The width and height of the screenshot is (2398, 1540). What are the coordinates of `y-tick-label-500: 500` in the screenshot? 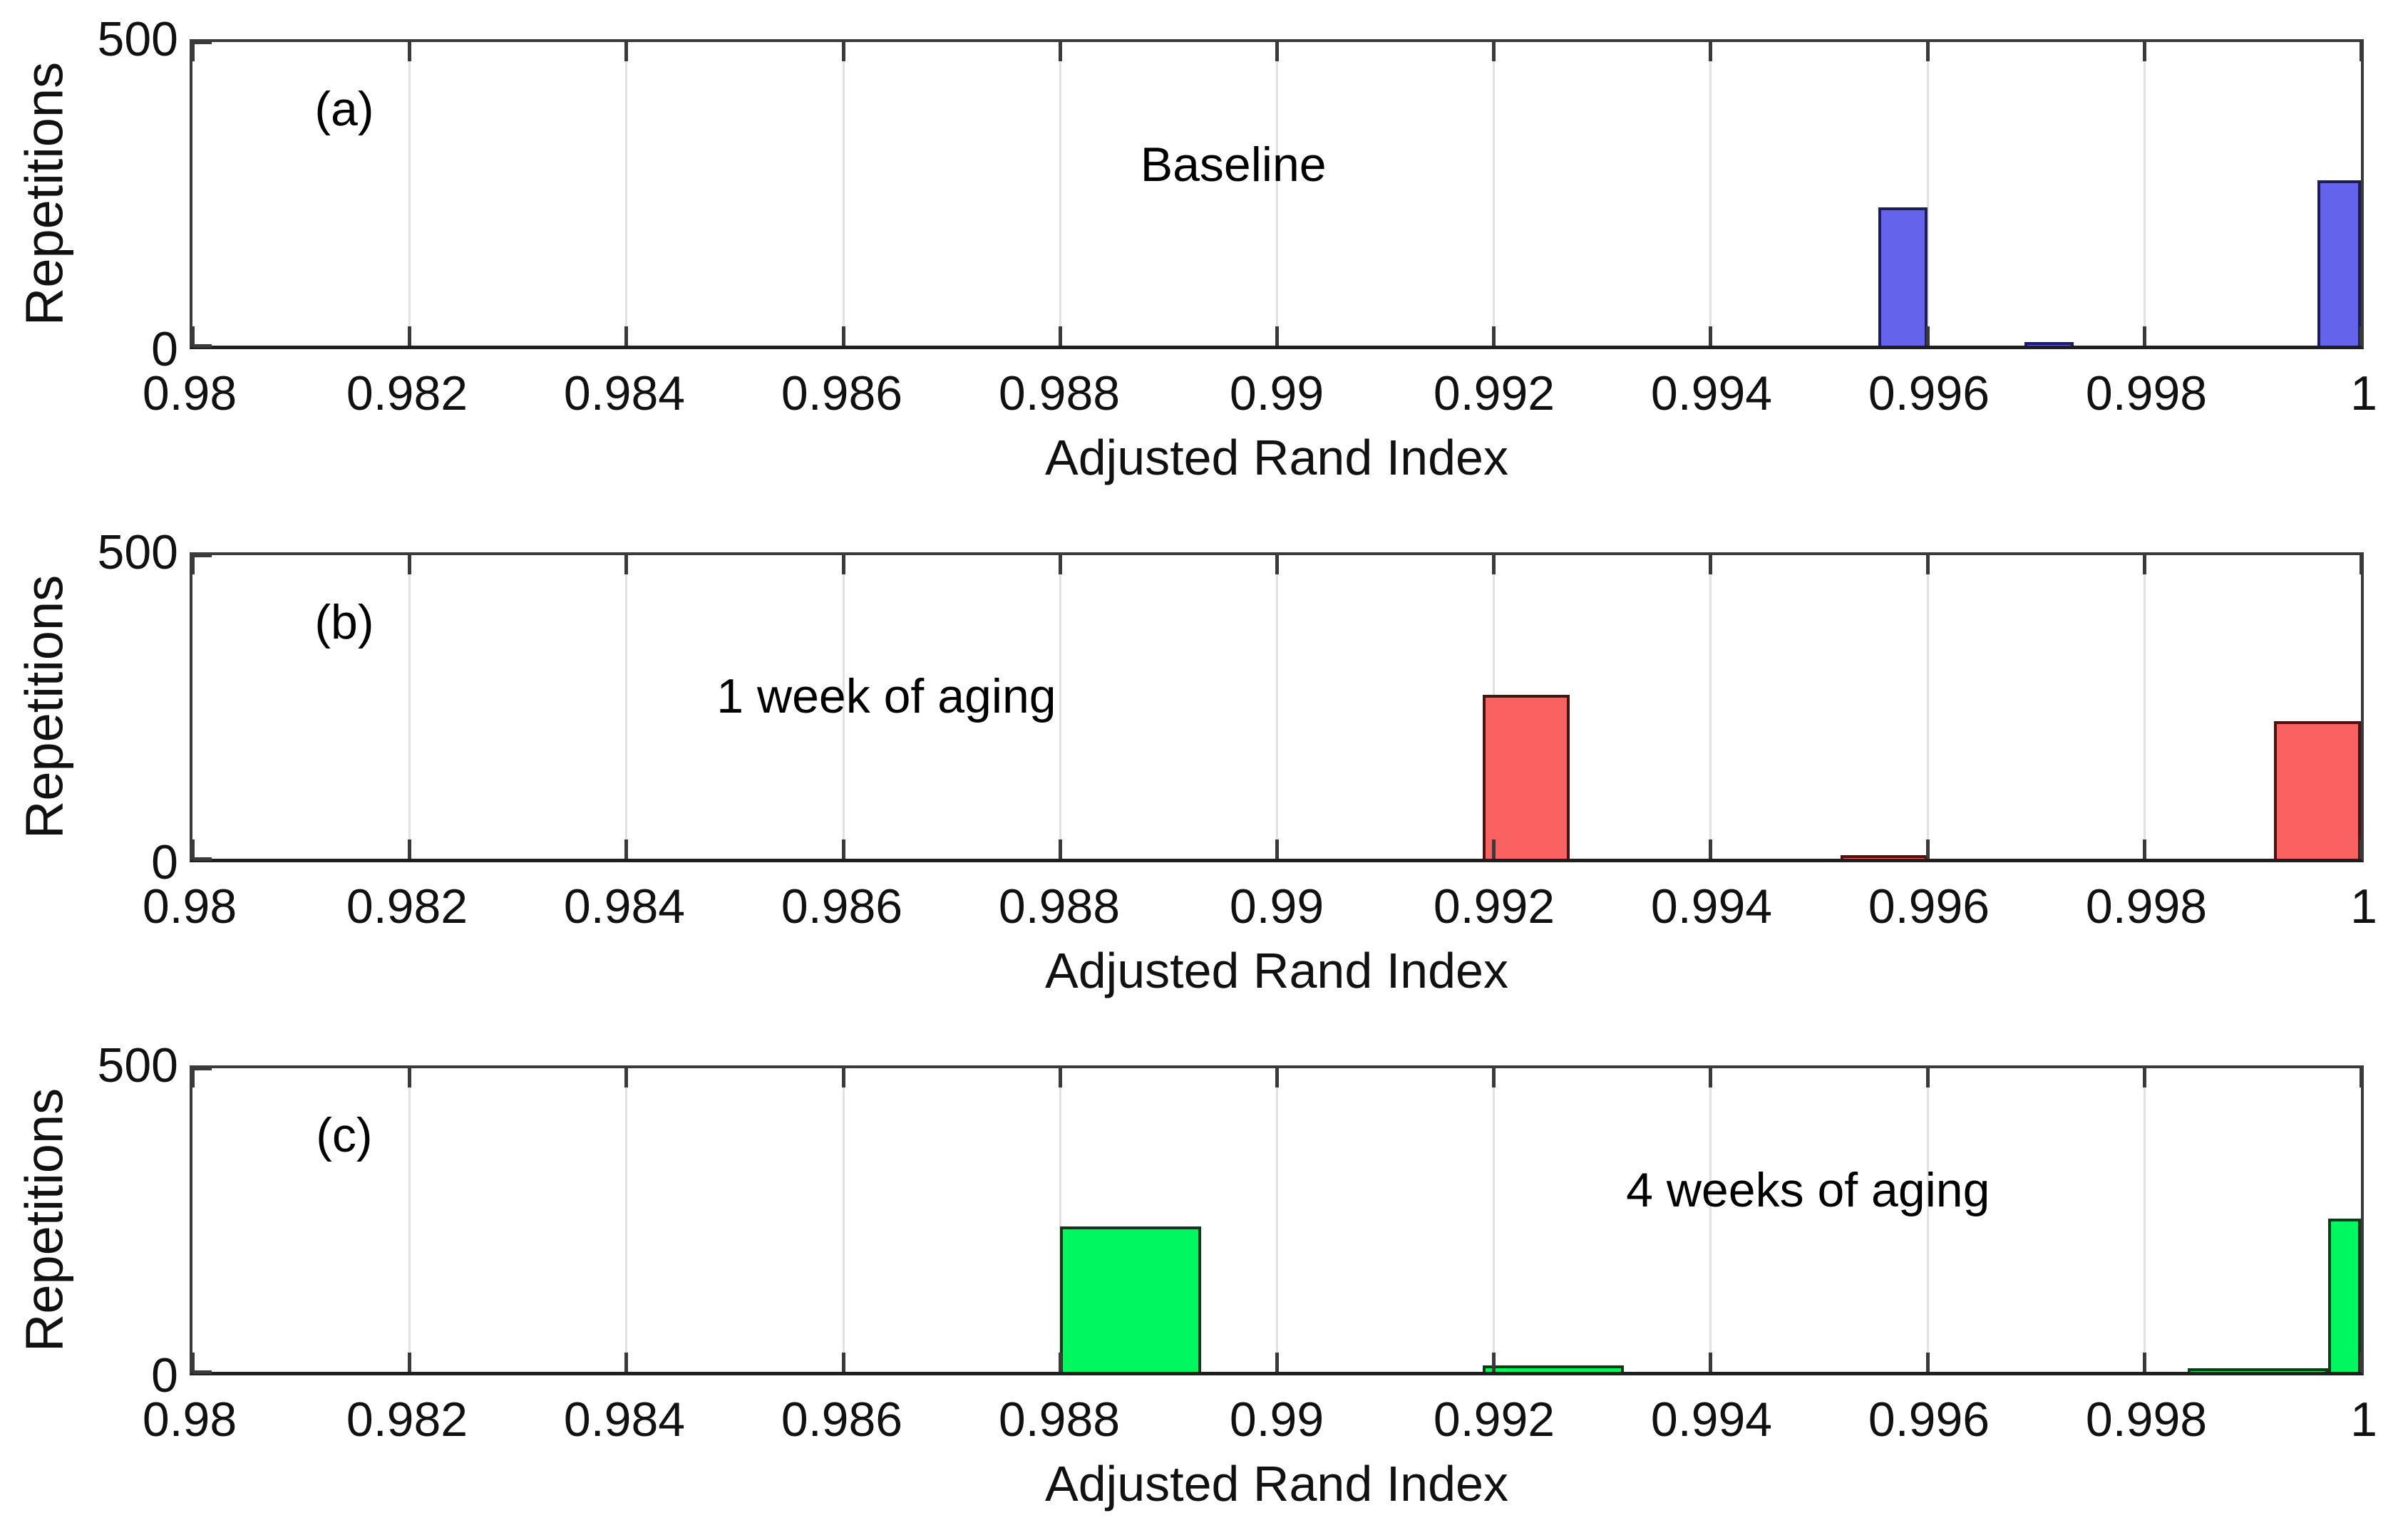 It's located at (137, 552).